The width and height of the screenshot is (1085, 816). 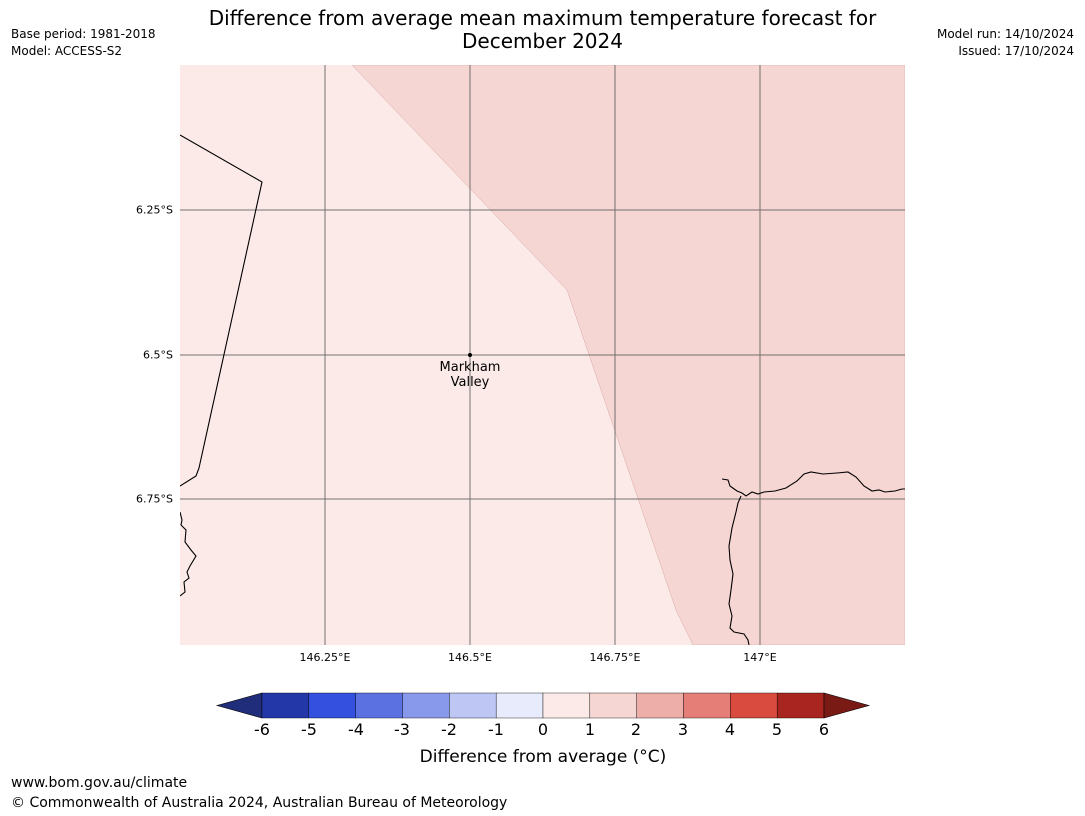 I want to click on colorbar, so click(x=543, y=705).